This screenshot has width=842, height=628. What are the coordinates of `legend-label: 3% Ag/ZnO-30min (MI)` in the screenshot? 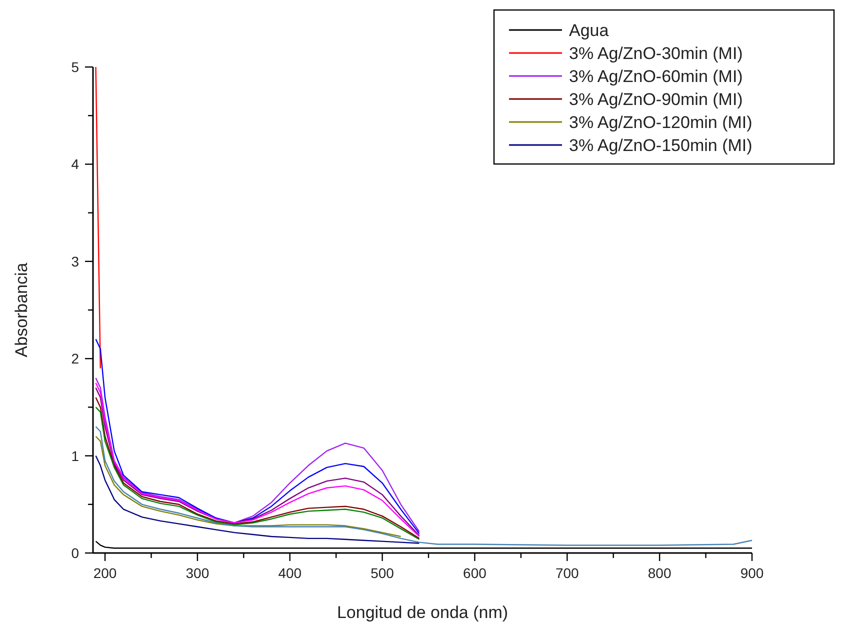 It's located at (656, 53).